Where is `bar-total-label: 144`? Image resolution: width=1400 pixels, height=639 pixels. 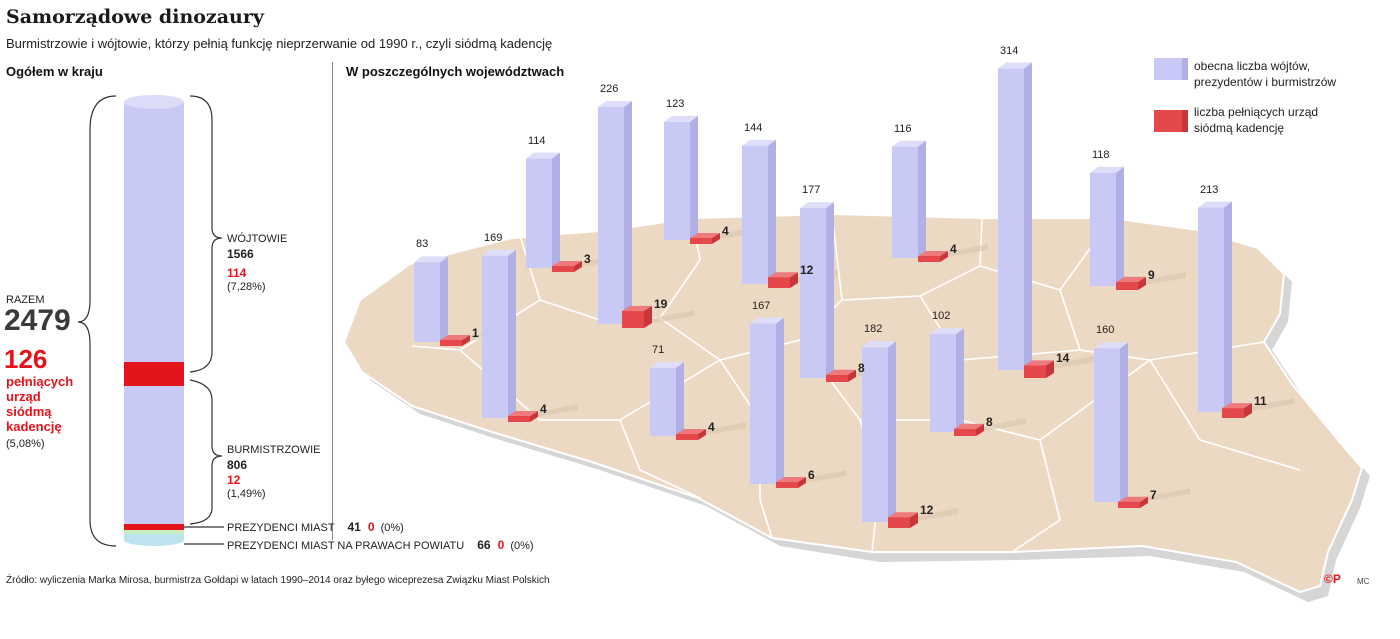 bar-total-label: 144 is located at coordinates (753, 127).